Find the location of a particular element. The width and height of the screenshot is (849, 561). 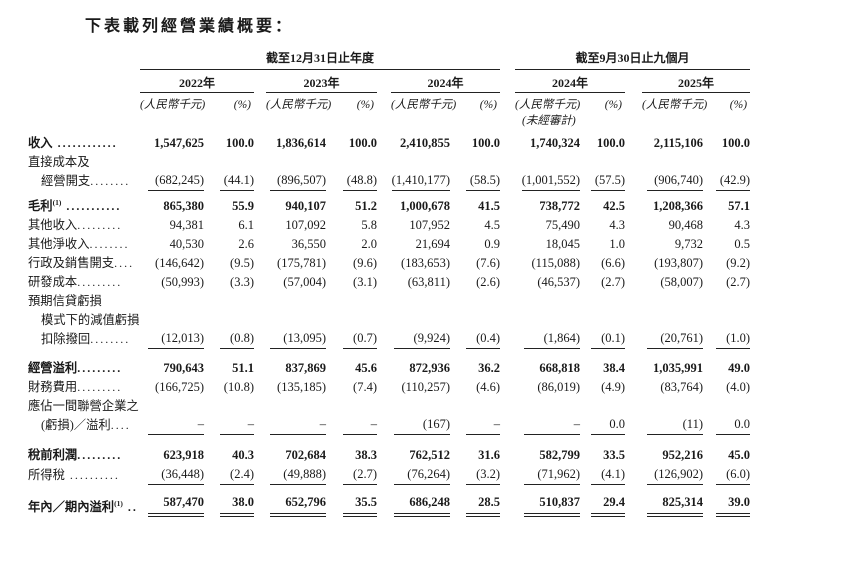

cell-text: (175,781) is located at coordinates (301, 263).